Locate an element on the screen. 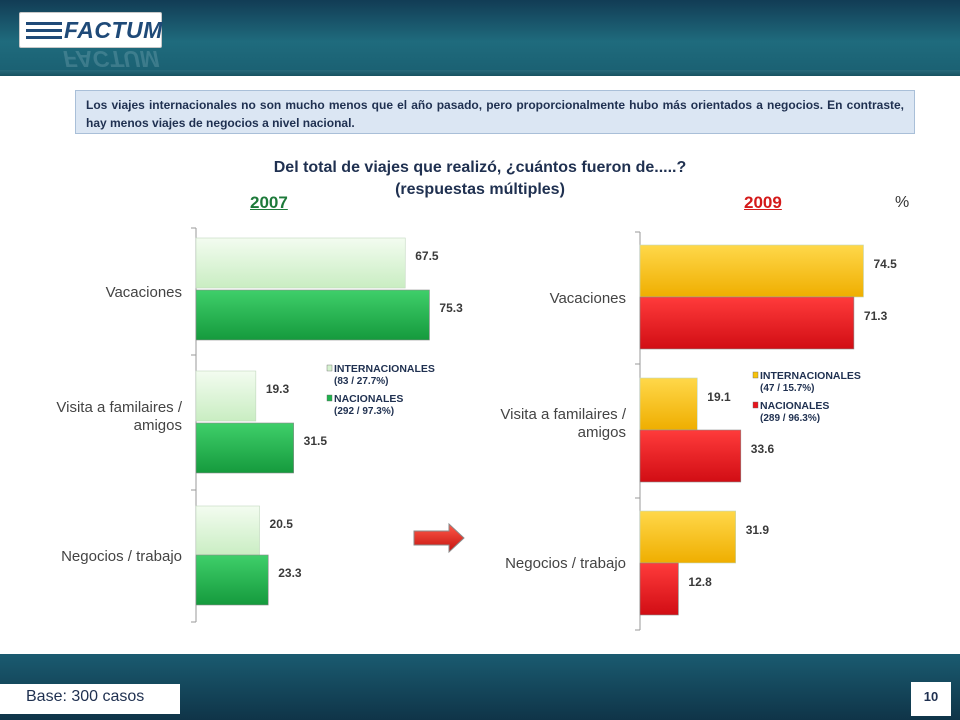  year-2007-label: 2007 is located at coordinates (269, 202).